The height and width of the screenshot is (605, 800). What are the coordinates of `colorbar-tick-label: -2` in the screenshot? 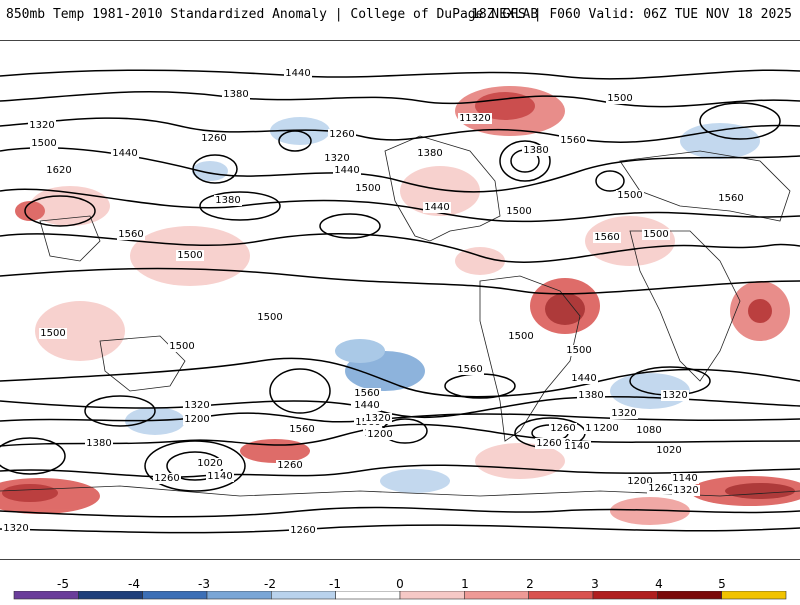 It's located at (270, 584).